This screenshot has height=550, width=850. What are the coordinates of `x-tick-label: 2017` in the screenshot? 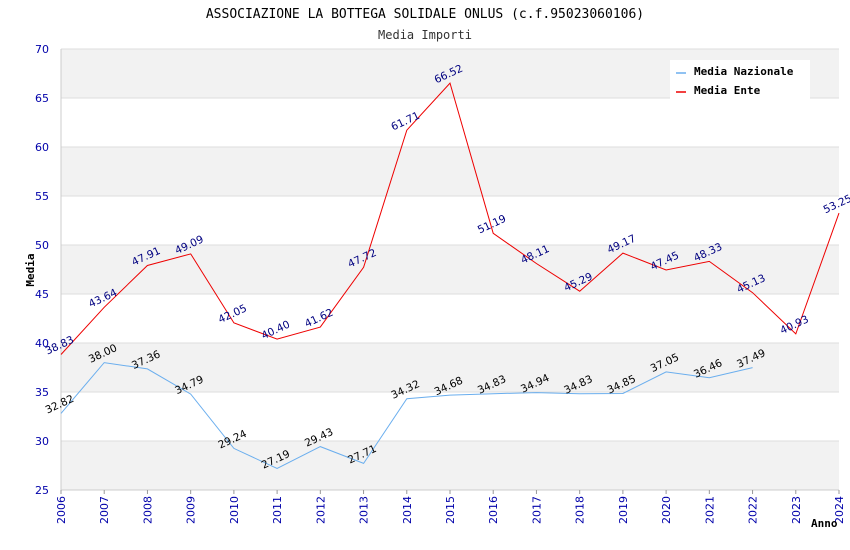 It's located at (536, 510).